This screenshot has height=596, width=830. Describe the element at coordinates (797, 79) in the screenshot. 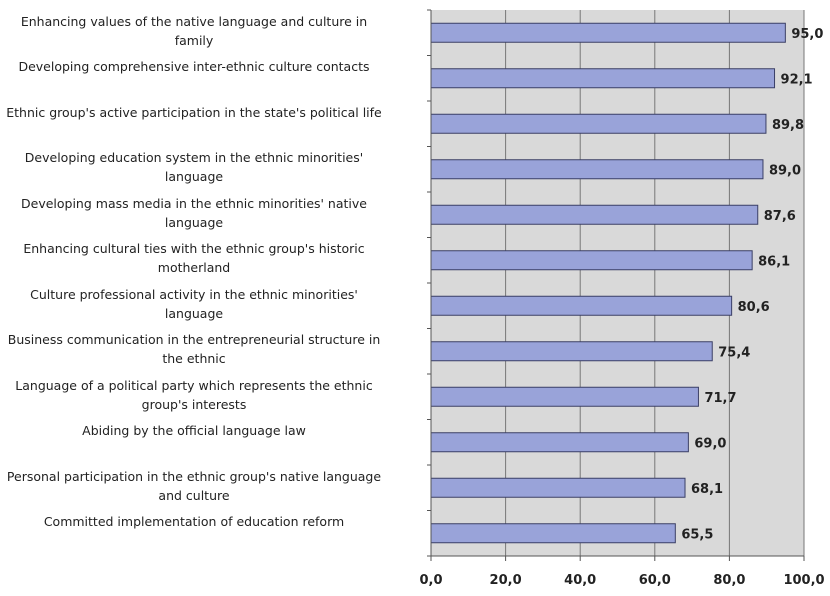

I see `data-label: 92,1` at that location.